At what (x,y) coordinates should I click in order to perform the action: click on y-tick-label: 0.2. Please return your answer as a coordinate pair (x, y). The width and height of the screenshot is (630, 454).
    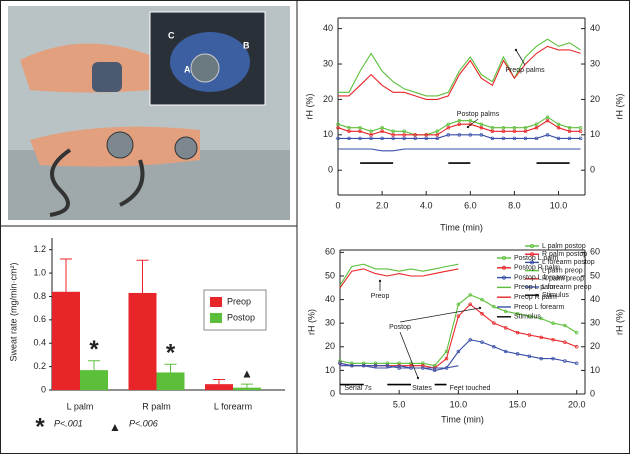
    Looking at the image, I should click on (39, 366).